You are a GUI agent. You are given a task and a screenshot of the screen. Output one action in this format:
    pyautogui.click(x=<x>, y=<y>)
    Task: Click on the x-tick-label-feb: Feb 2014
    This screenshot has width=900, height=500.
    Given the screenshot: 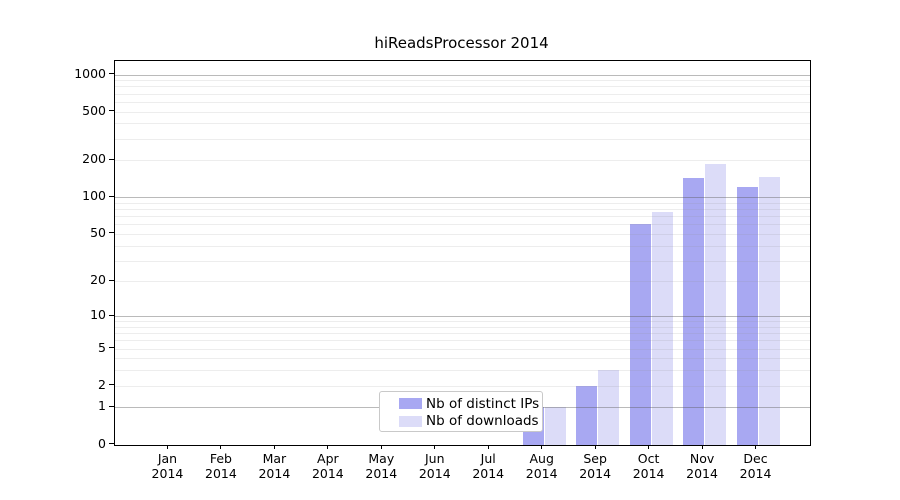 What is the action you would take?
    pyautogui.click(x=221, y=466)
    